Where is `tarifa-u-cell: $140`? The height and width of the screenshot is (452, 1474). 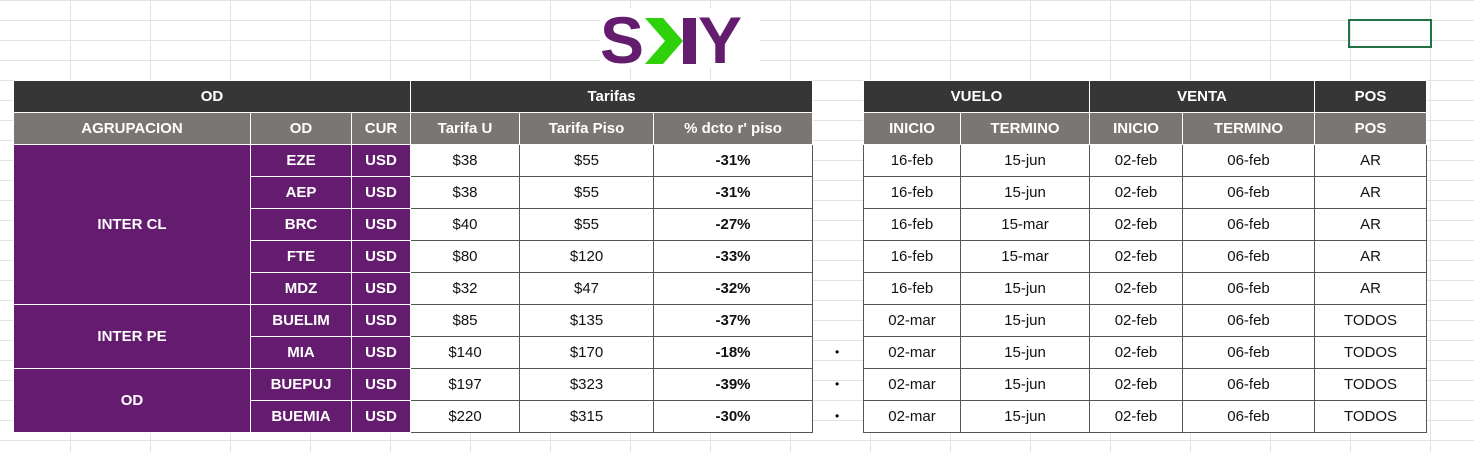
tarifa-u-cell: $140 is located at coordinates (465, 352).